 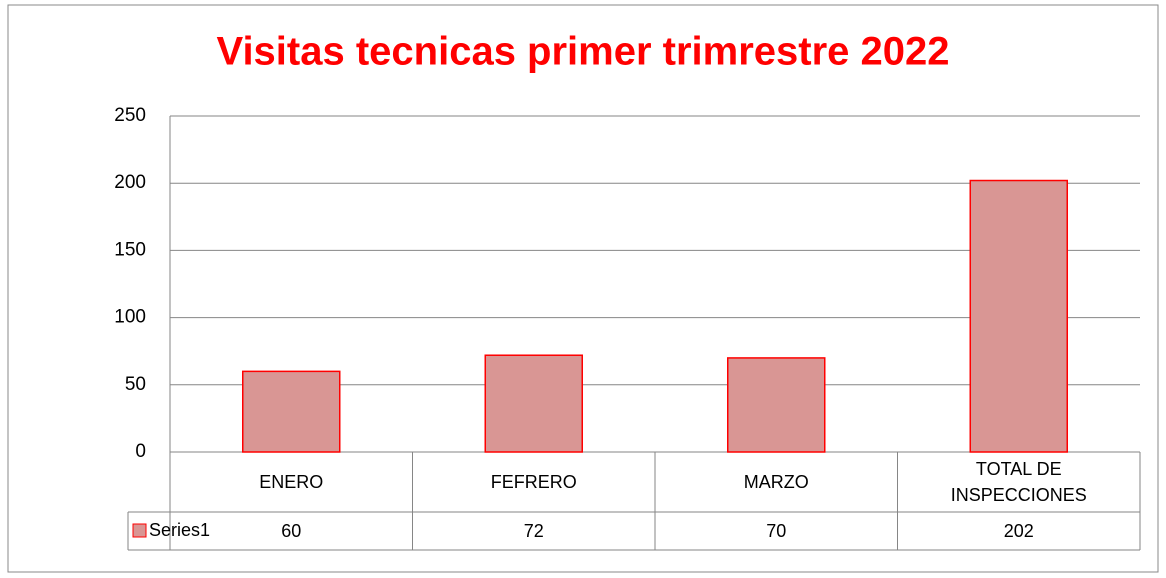 What do you see at coordinates (582, 52) in the screenshot?
I see `chart-title: Visitas tecnicas primer trimrestre 2022` at bounding box center [582, 52].